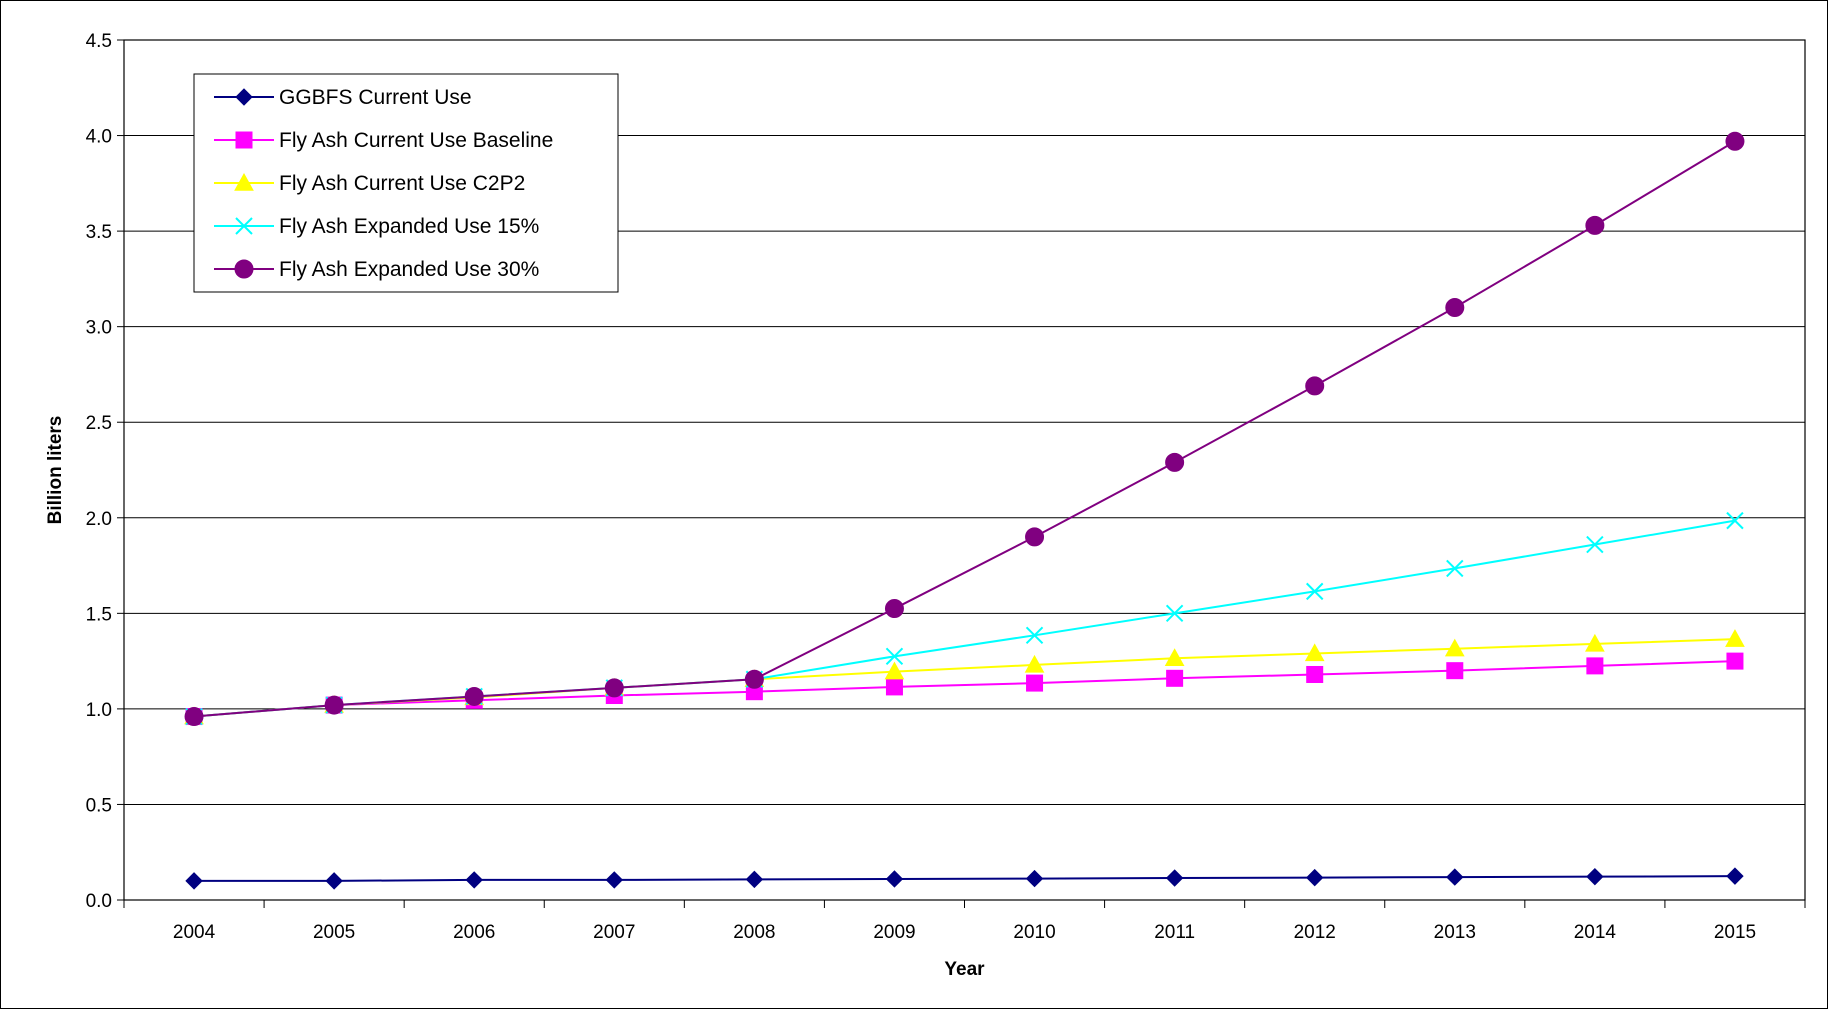  What do you see at coordinates (194, 932) in the screenshot?
I see `x-tick-label: 2004` at bounding box center [194, 932].